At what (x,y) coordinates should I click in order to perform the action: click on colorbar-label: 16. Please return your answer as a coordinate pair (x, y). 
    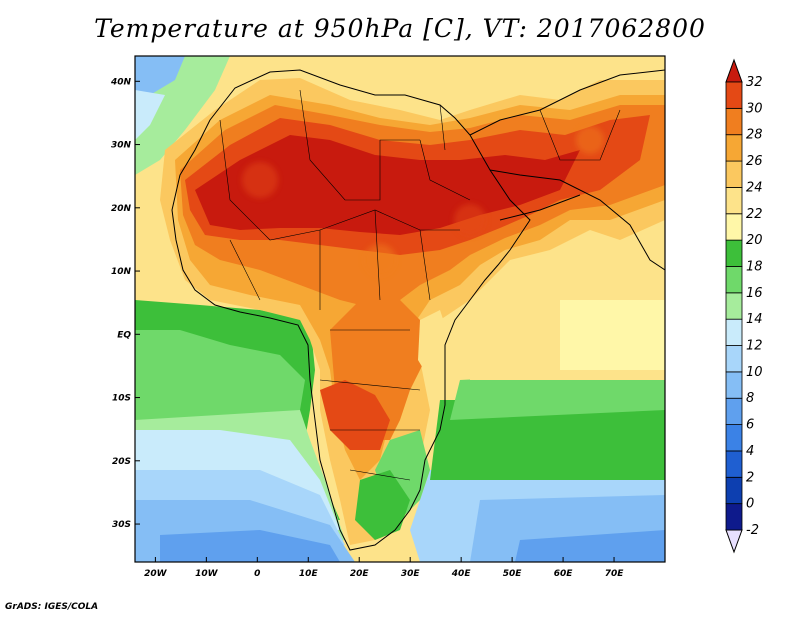
    Looking at the image, I should click on (754, 293).